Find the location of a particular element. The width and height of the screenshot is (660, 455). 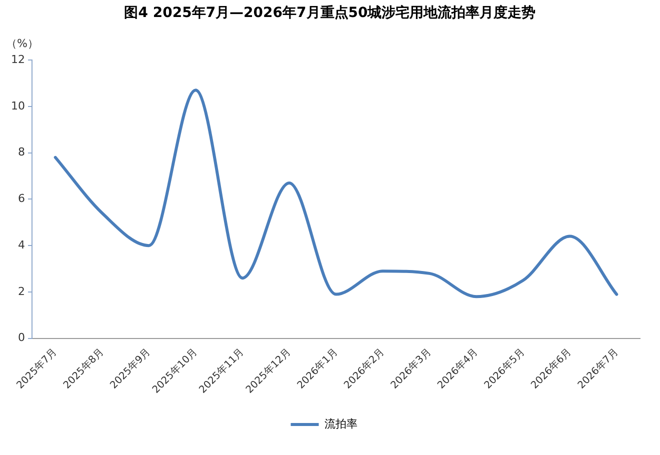

y-tick-label: 12 is located at coordinates (17, 59).